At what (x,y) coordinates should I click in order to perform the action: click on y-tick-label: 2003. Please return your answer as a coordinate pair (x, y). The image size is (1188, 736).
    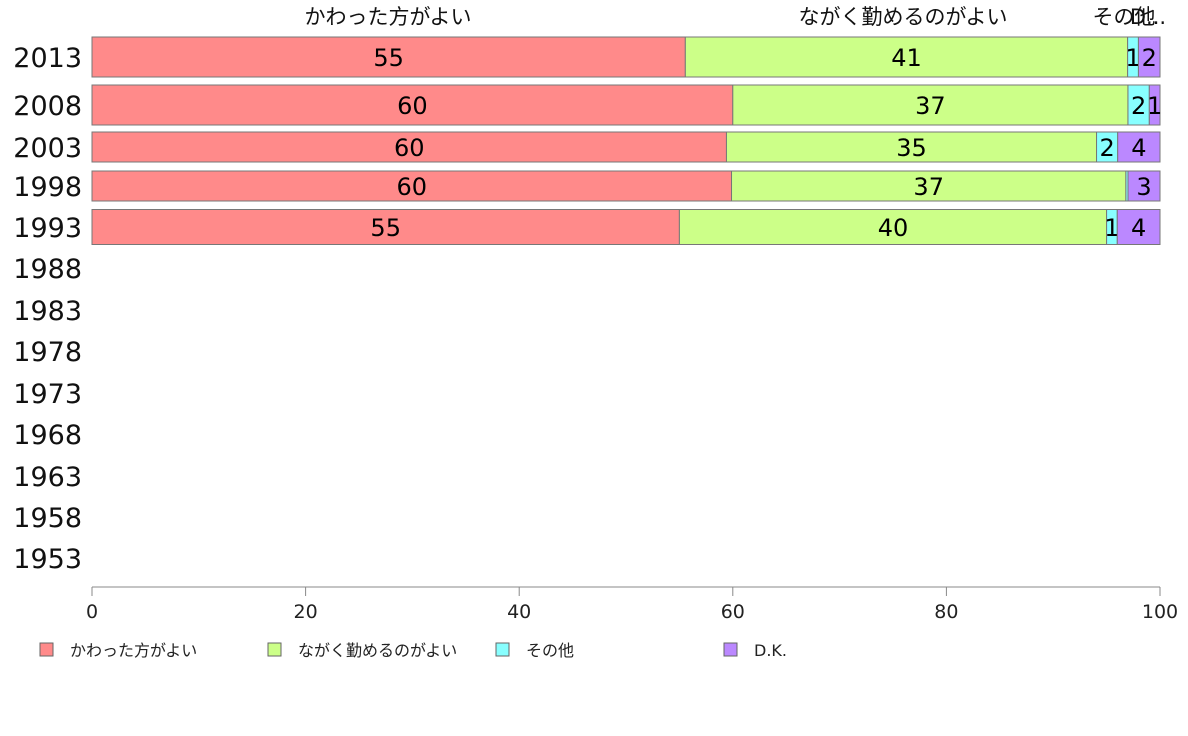
    Looking at the image, I should click on (47, 148).